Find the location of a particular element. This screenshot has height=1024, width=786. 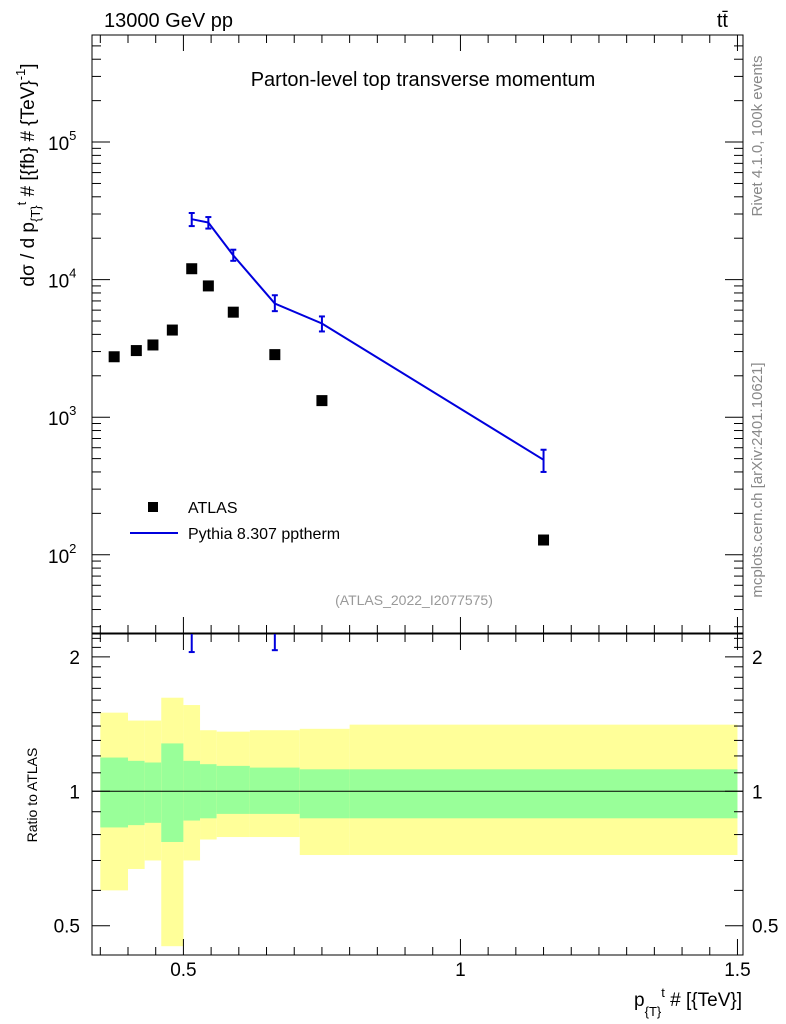

energy-label: 13000 GeV pp is located at coordinates (168, 21).